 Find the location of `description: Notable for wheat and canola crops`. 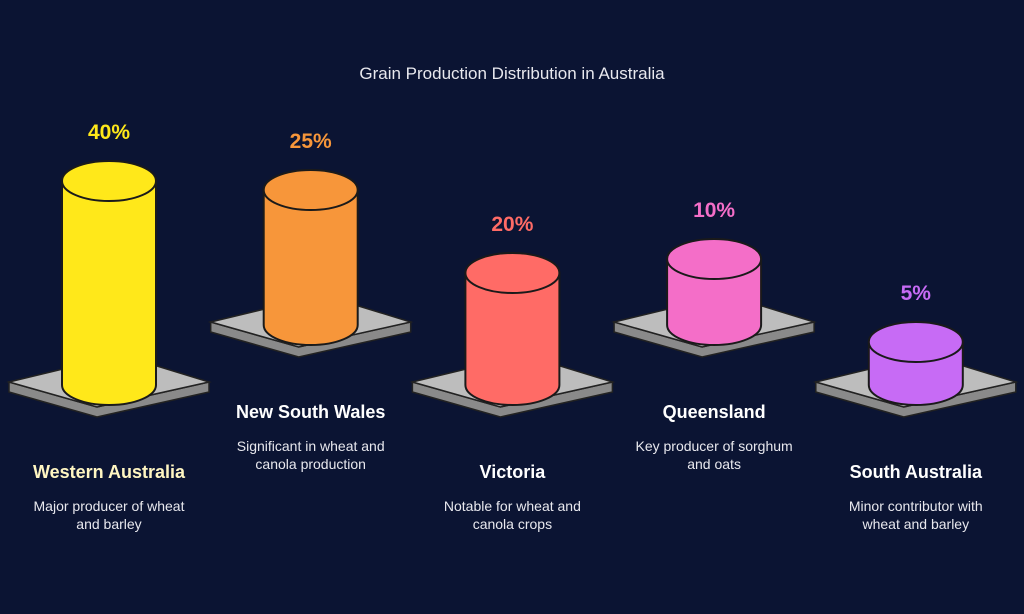

description: Notable for wheat and canola crops is located at coordinates (512, 515).